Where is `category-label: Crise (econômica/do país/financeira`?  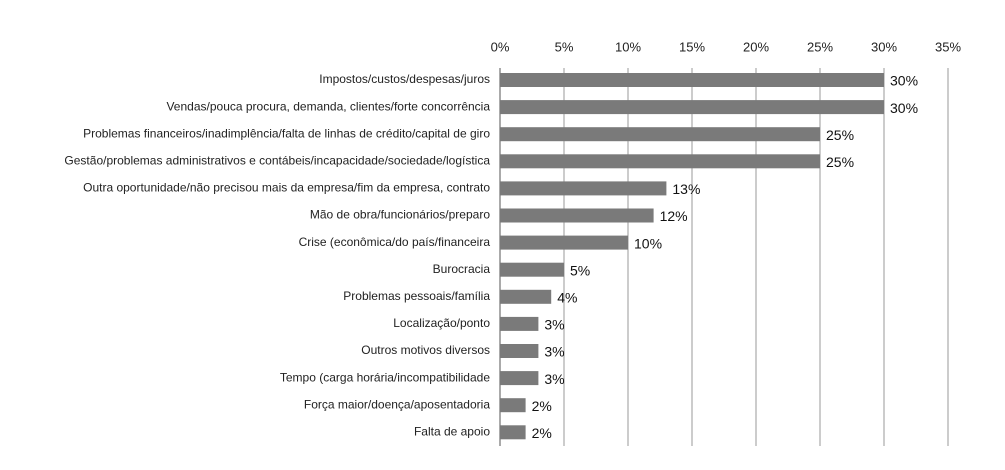 category-label: Crise (econômica/do país/financeira is located at coordinates (395, 242).